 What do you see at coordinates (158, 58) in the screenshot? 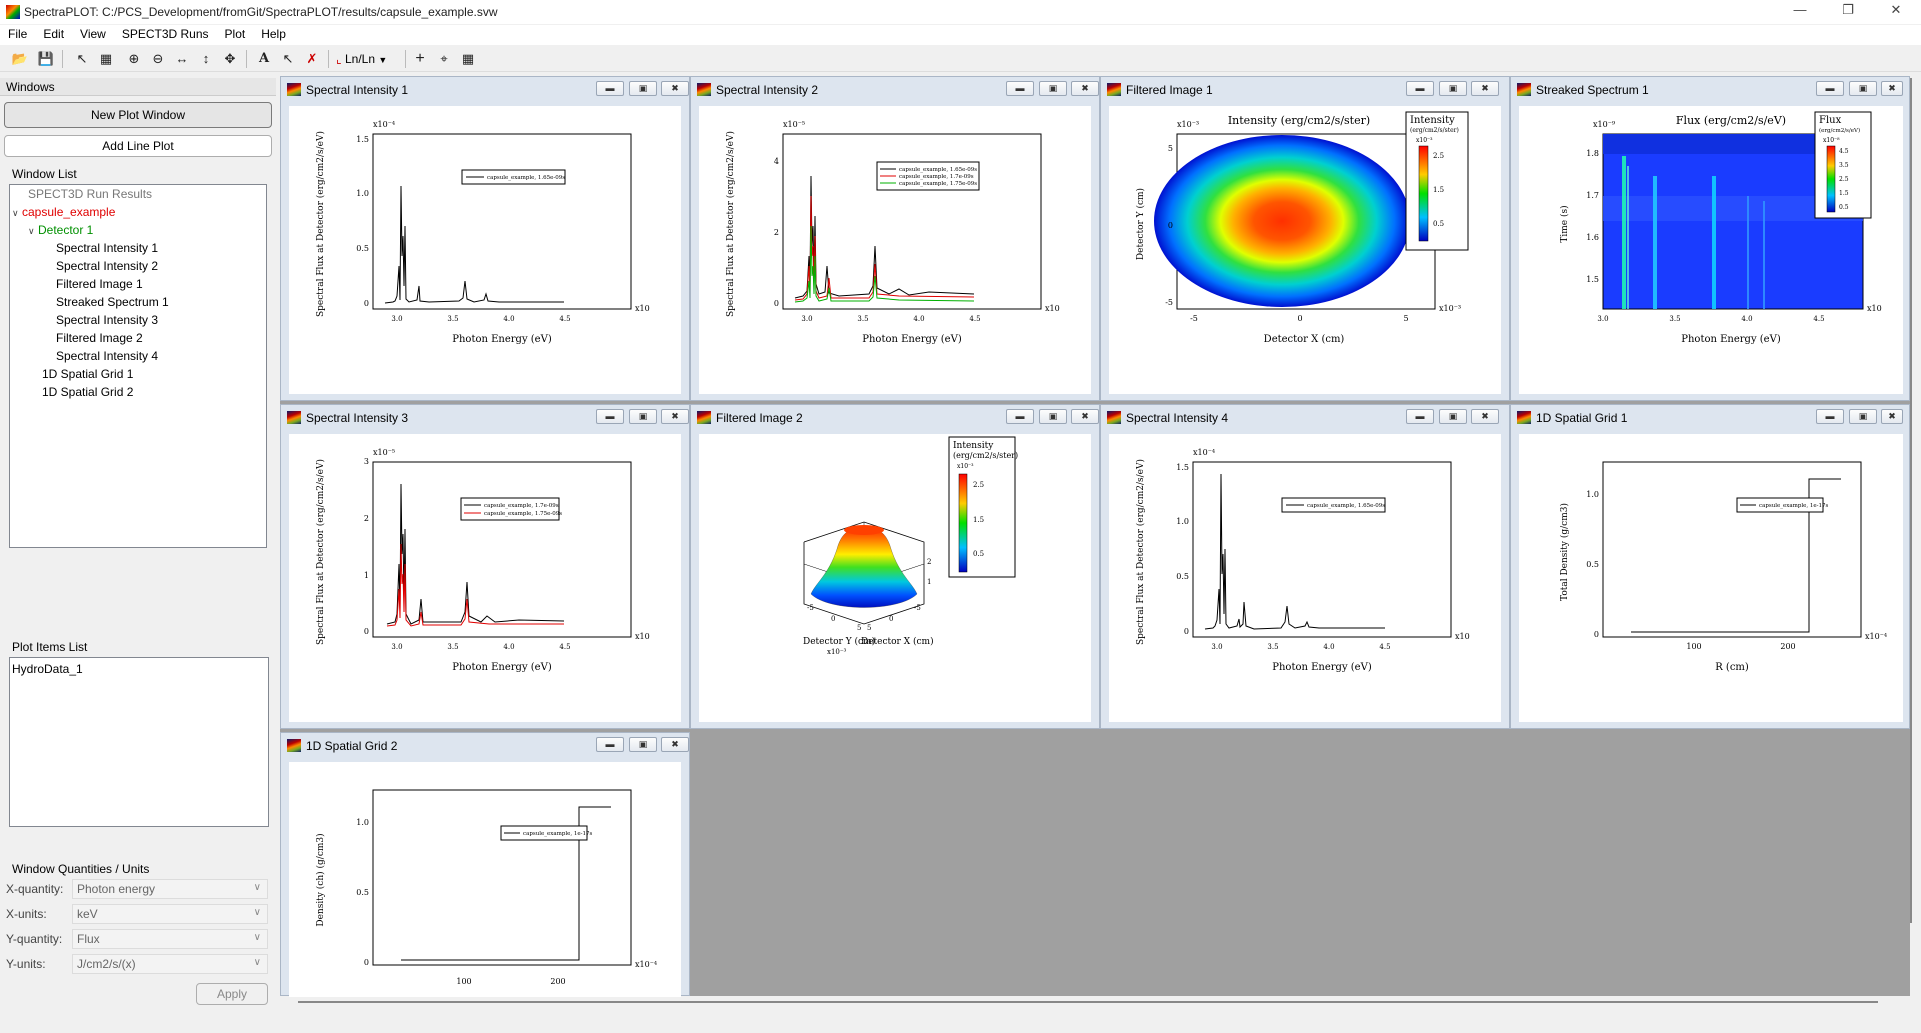
I see `zoom-out-icon: ⊖` at bounding box center [158, 58].